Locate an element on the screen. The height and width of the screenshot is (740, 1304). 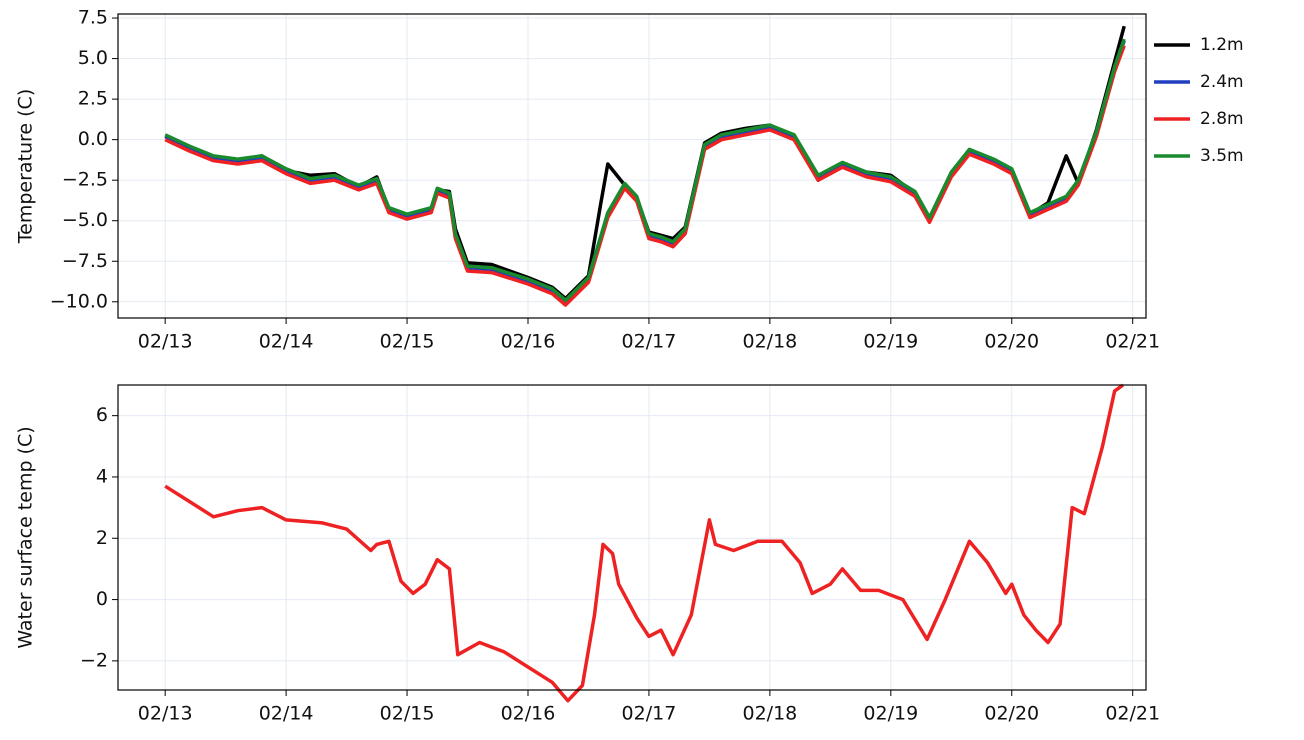
legend-label: 3.5m is located at coordinates (1222, 156).